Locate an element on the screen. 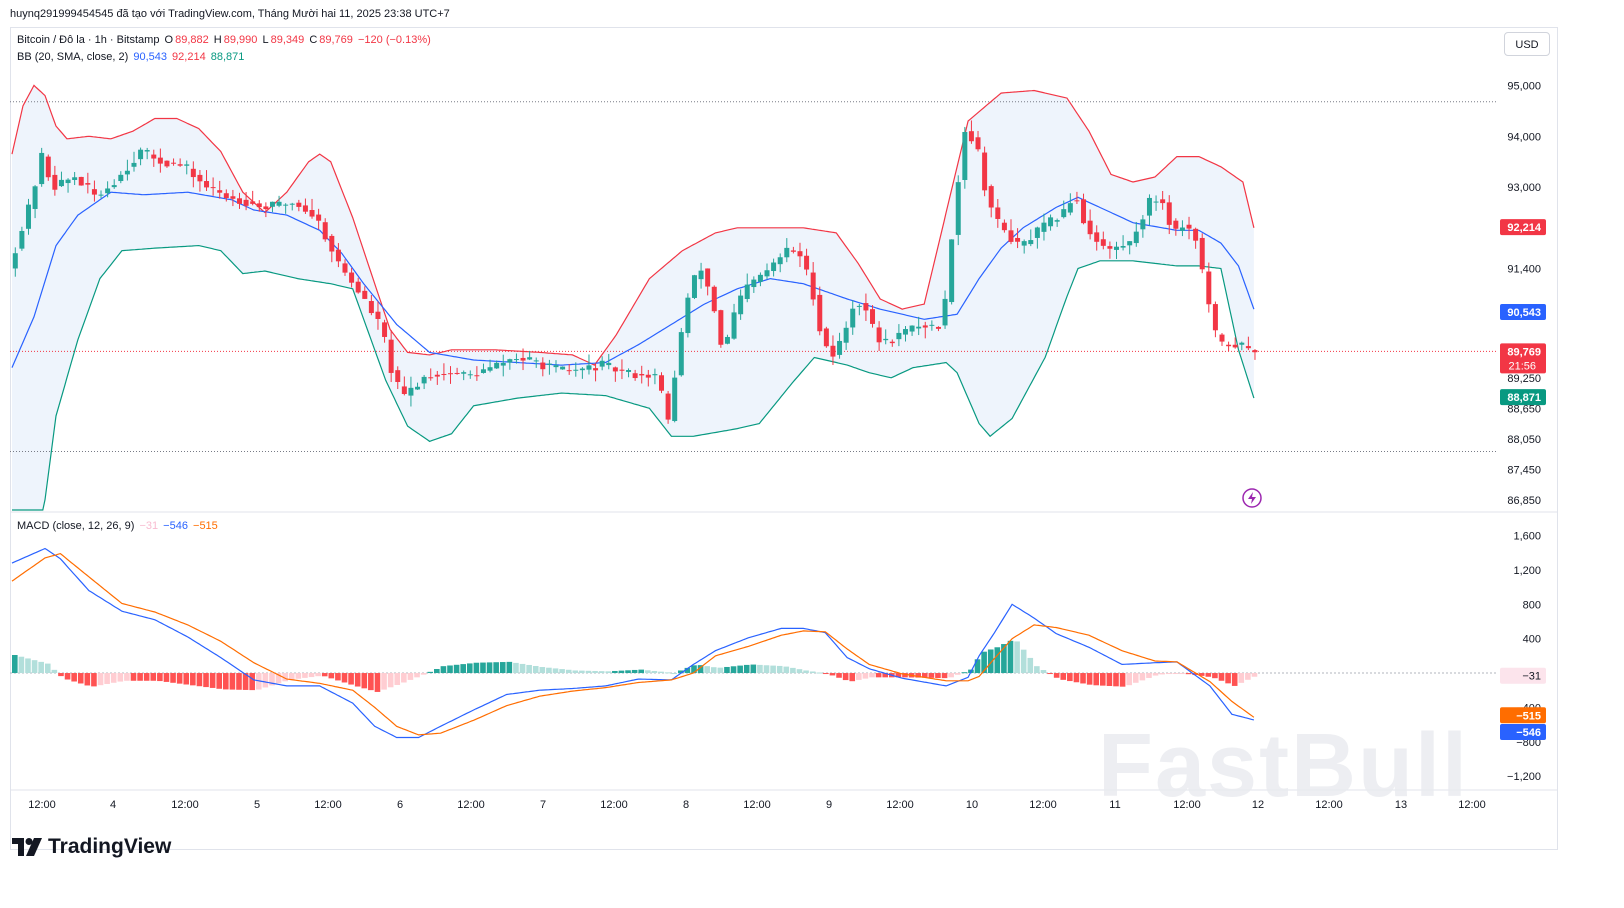 The image size is (1624, 908). macd-tick-label: −1,200 is located at coordinates (1524, 777).